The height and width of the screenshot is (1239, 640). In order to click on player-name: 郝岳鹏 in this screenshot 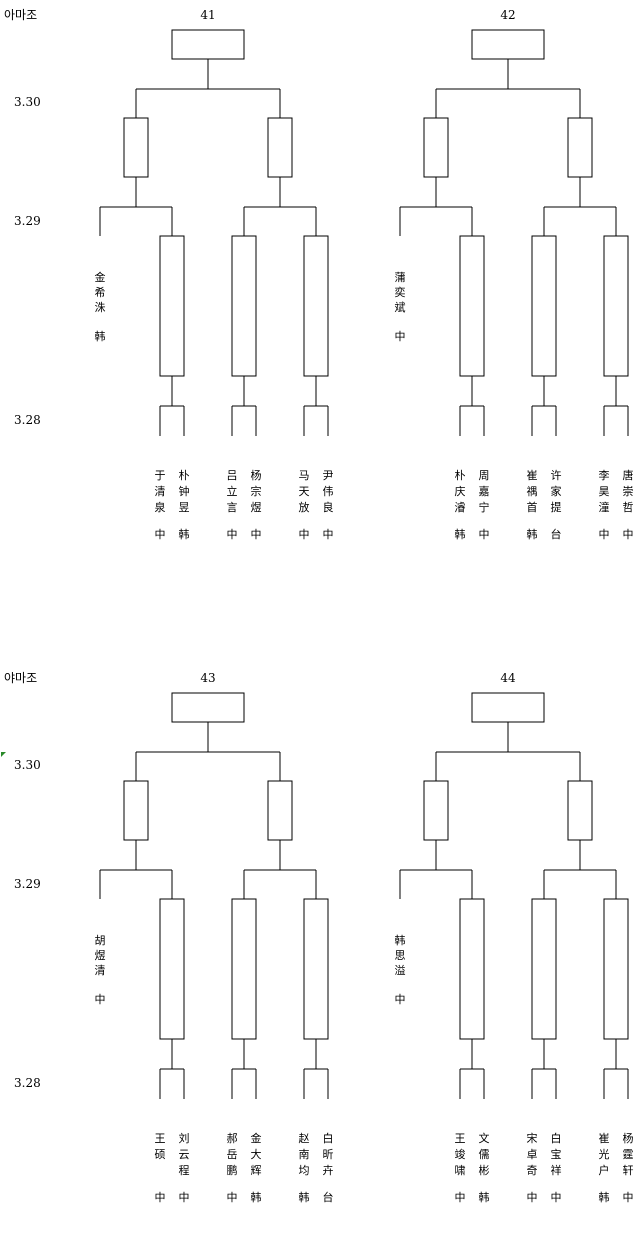, I will do `click(232, 1154)`.